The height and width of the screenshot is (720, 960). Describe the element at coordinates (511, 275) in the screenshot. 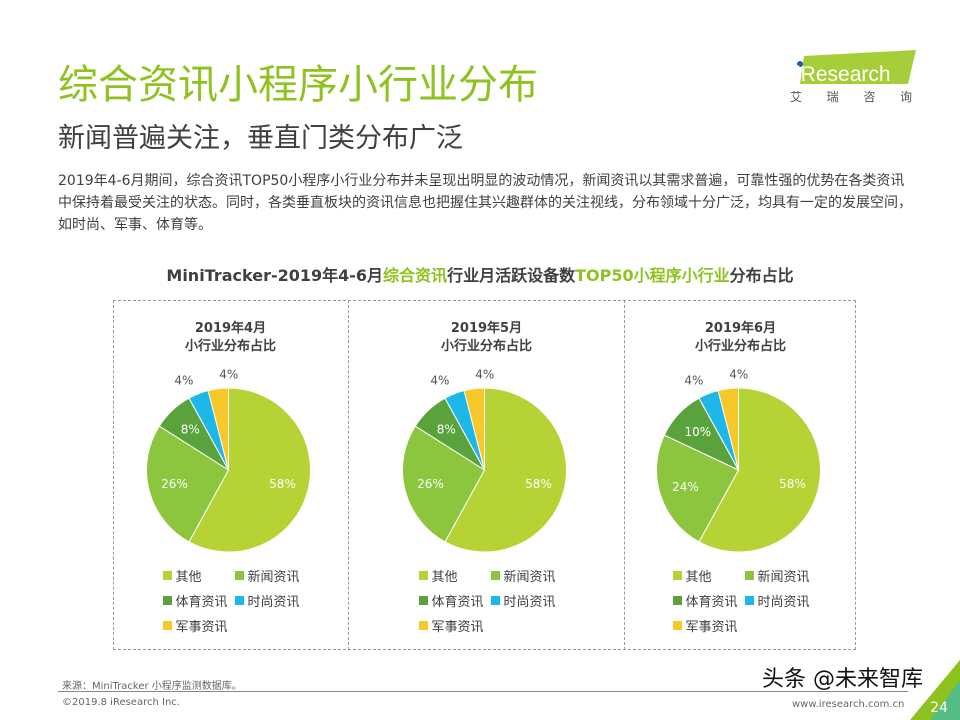

I see `chart-title-part: 行业月活跃设备数` at that location.